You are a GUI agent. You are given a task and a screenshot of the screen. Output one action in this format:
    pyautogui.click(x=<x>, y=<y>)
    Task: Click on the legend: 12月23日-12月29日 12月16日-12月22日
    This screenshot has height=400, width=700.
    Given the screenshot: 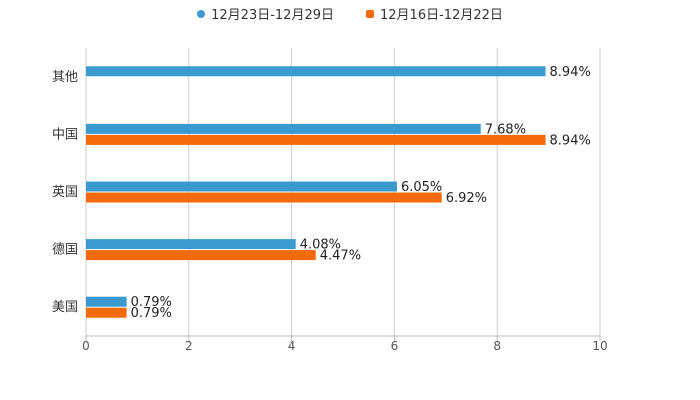 What is the action you would take?
    pyautogui.click(x=350, y=13)
    